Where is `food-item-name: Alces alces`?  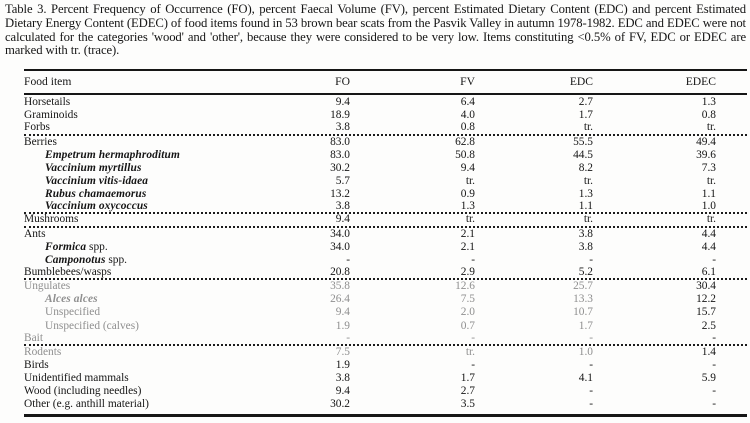 food-item-name: Alces alces is located at coordinates (71, 299).